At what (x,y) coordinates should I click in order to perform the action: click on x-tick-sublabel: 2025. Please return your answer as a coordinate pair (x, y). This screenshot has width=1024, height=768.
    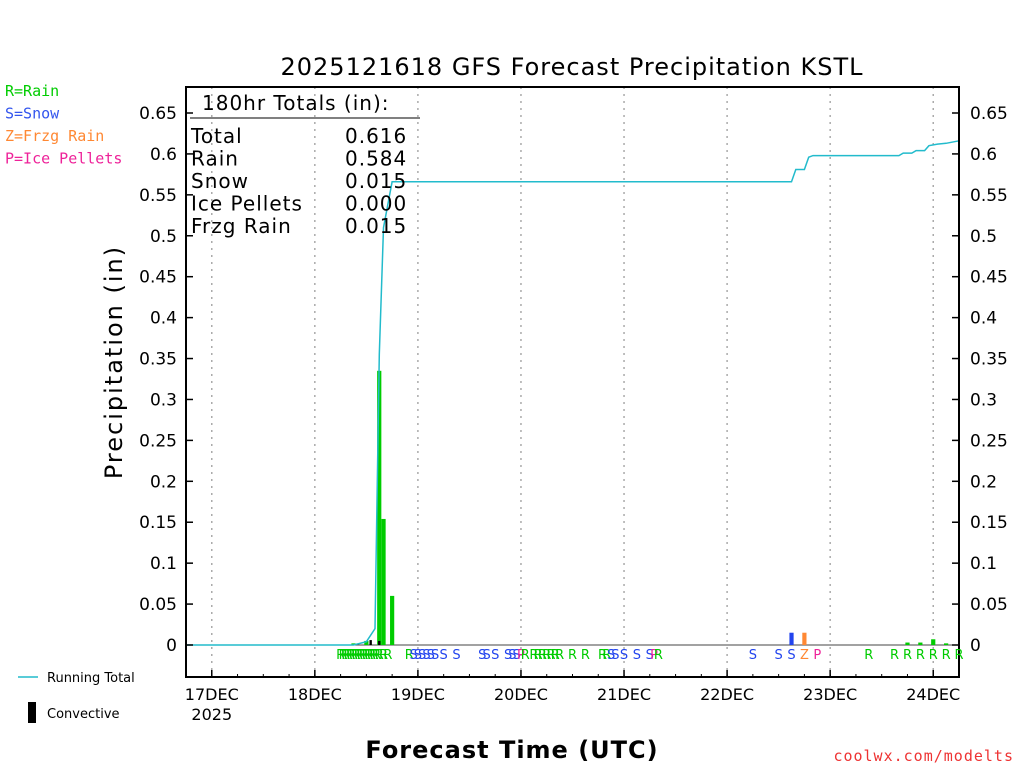
    Looking at the image, I should click on (211, 714).